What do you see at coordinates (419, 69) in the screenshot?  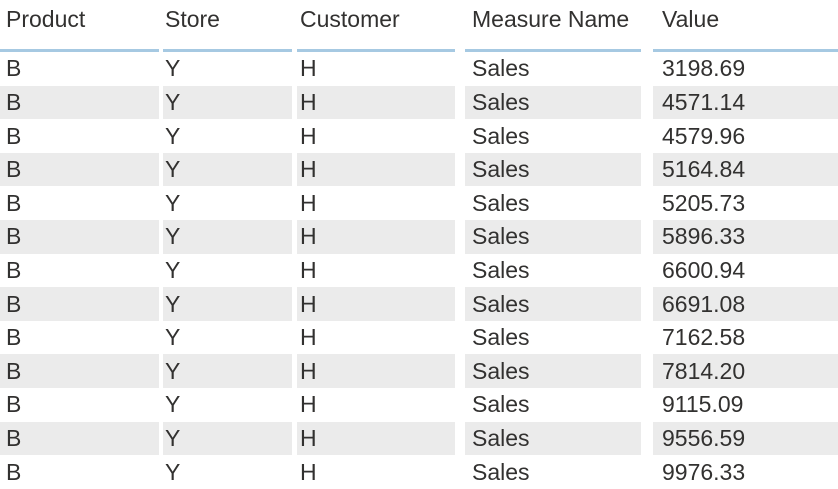 I see `table-row: B Y H Sales 3198.69` at bounding box center [419, 69].